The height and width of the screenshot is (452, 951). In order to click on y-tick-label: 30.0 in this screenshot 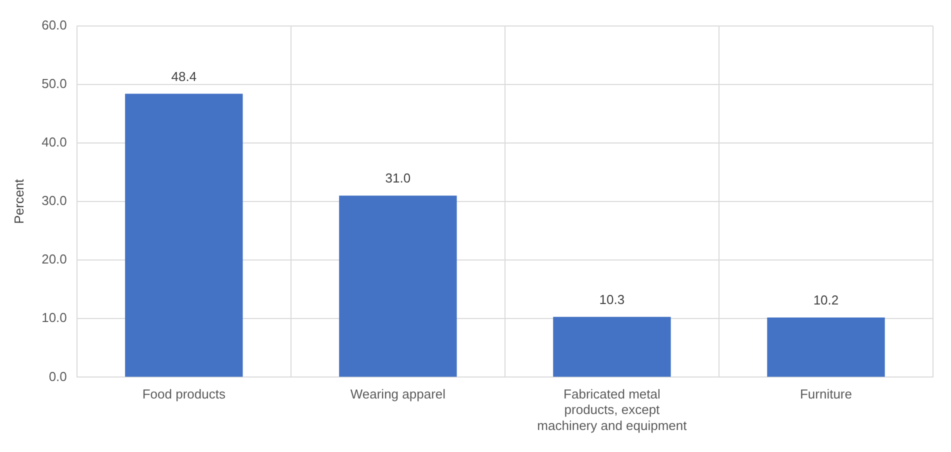, I will do `click(54, 200)`.